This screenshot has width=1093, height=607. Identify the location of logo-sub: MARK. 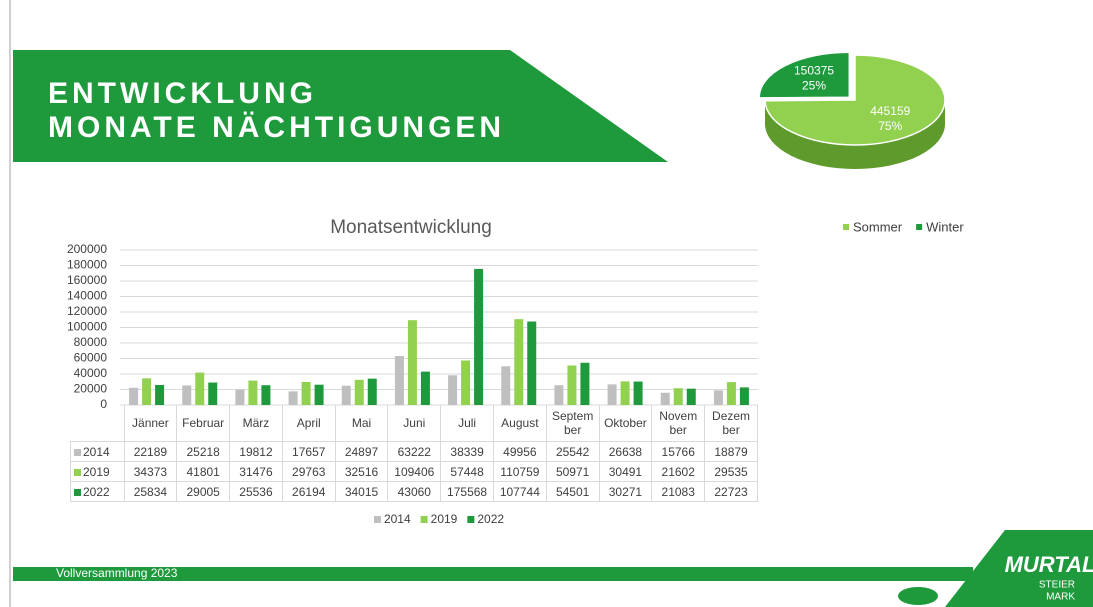
(1060, 597).